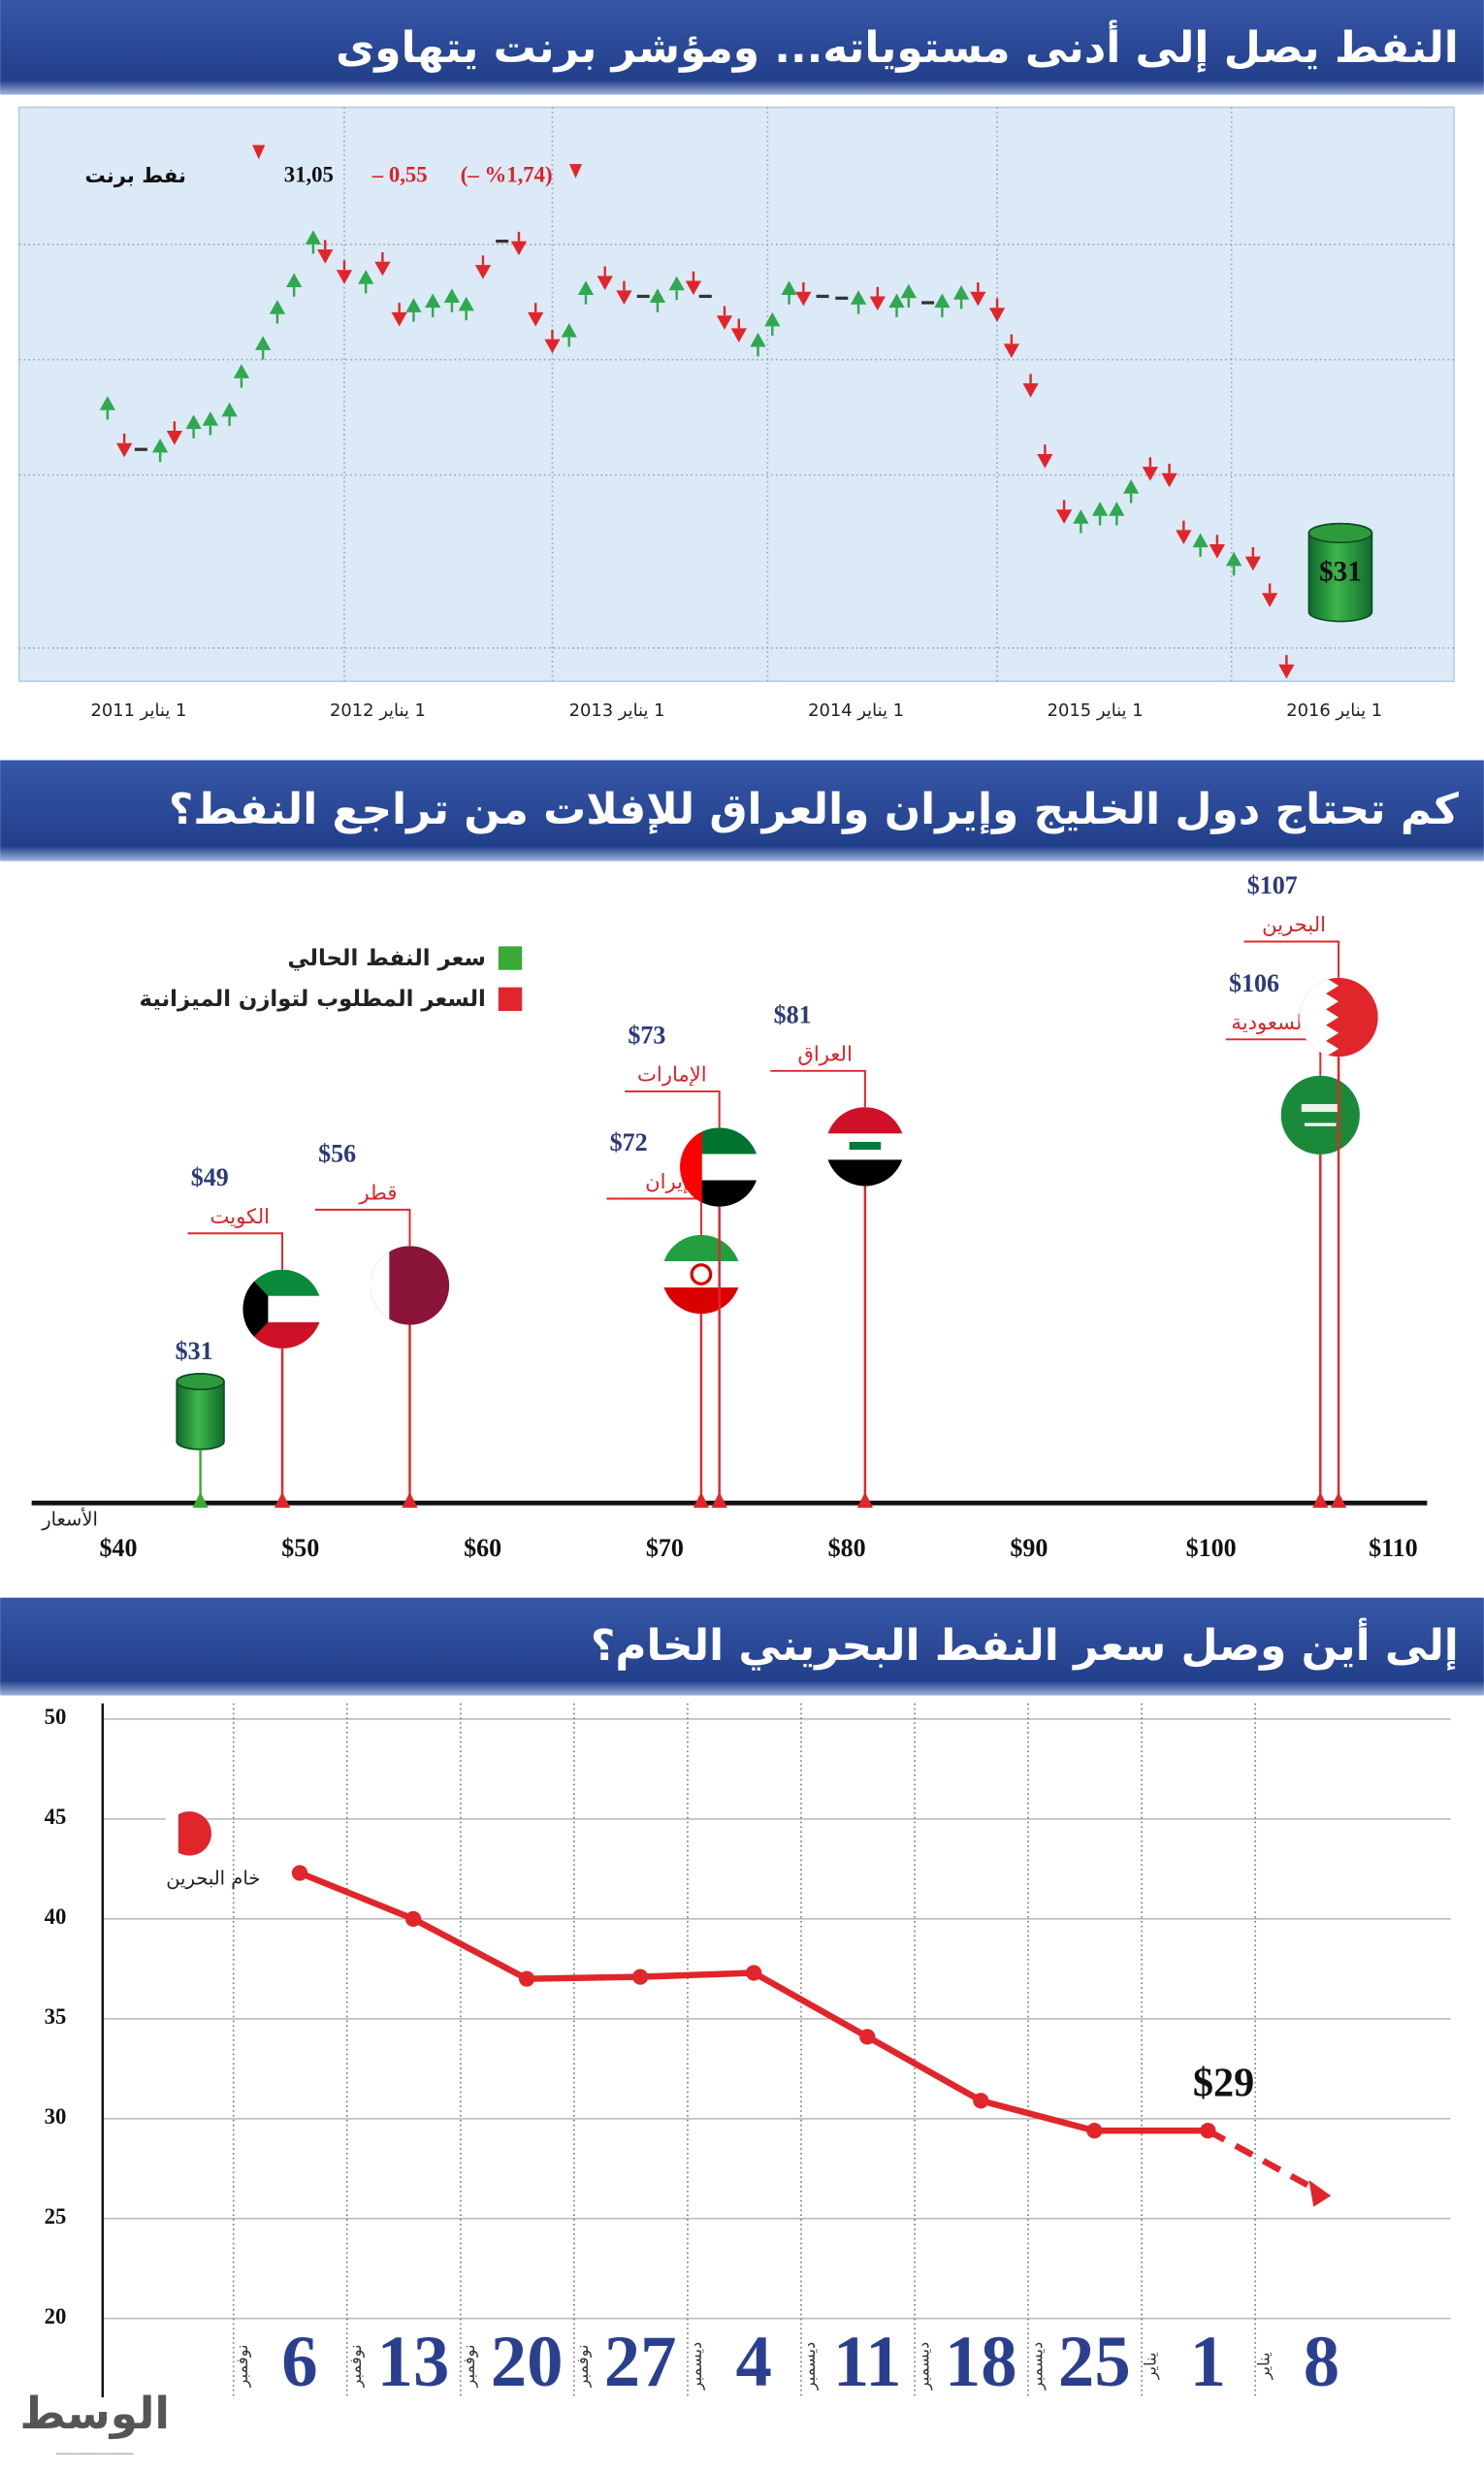  I want to click on category-label: الإمارات, so click(672, 1074).